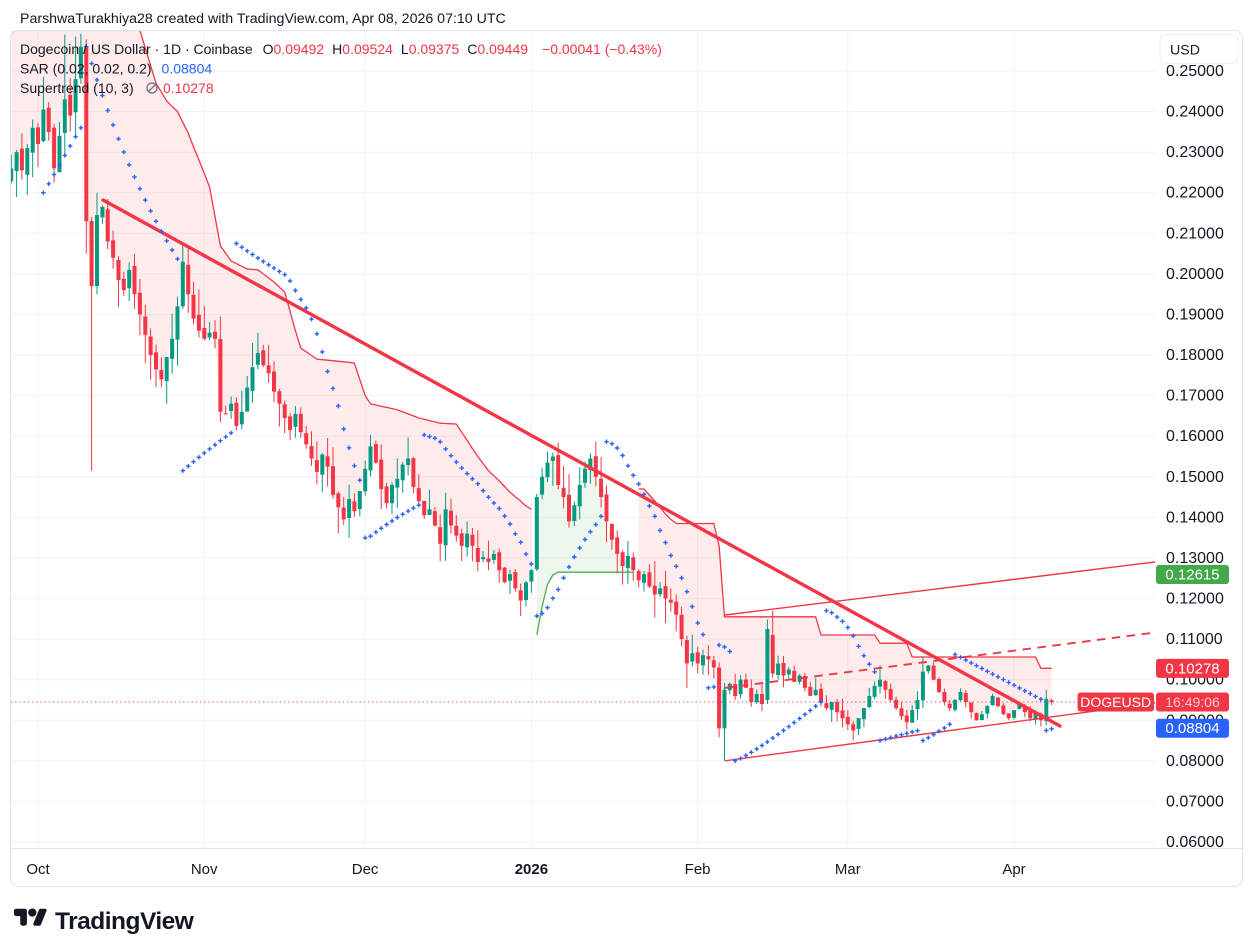 This screenshot has height=952, width=1253. What do you see at coordinates (116, 69) in the screenshot?
I see `svg-text:SAR (0.02, 0.02, 0.2)0.08804: SAR (0.02, 0.02, 0.2) 0.08804` at bounding box center [116, 69].